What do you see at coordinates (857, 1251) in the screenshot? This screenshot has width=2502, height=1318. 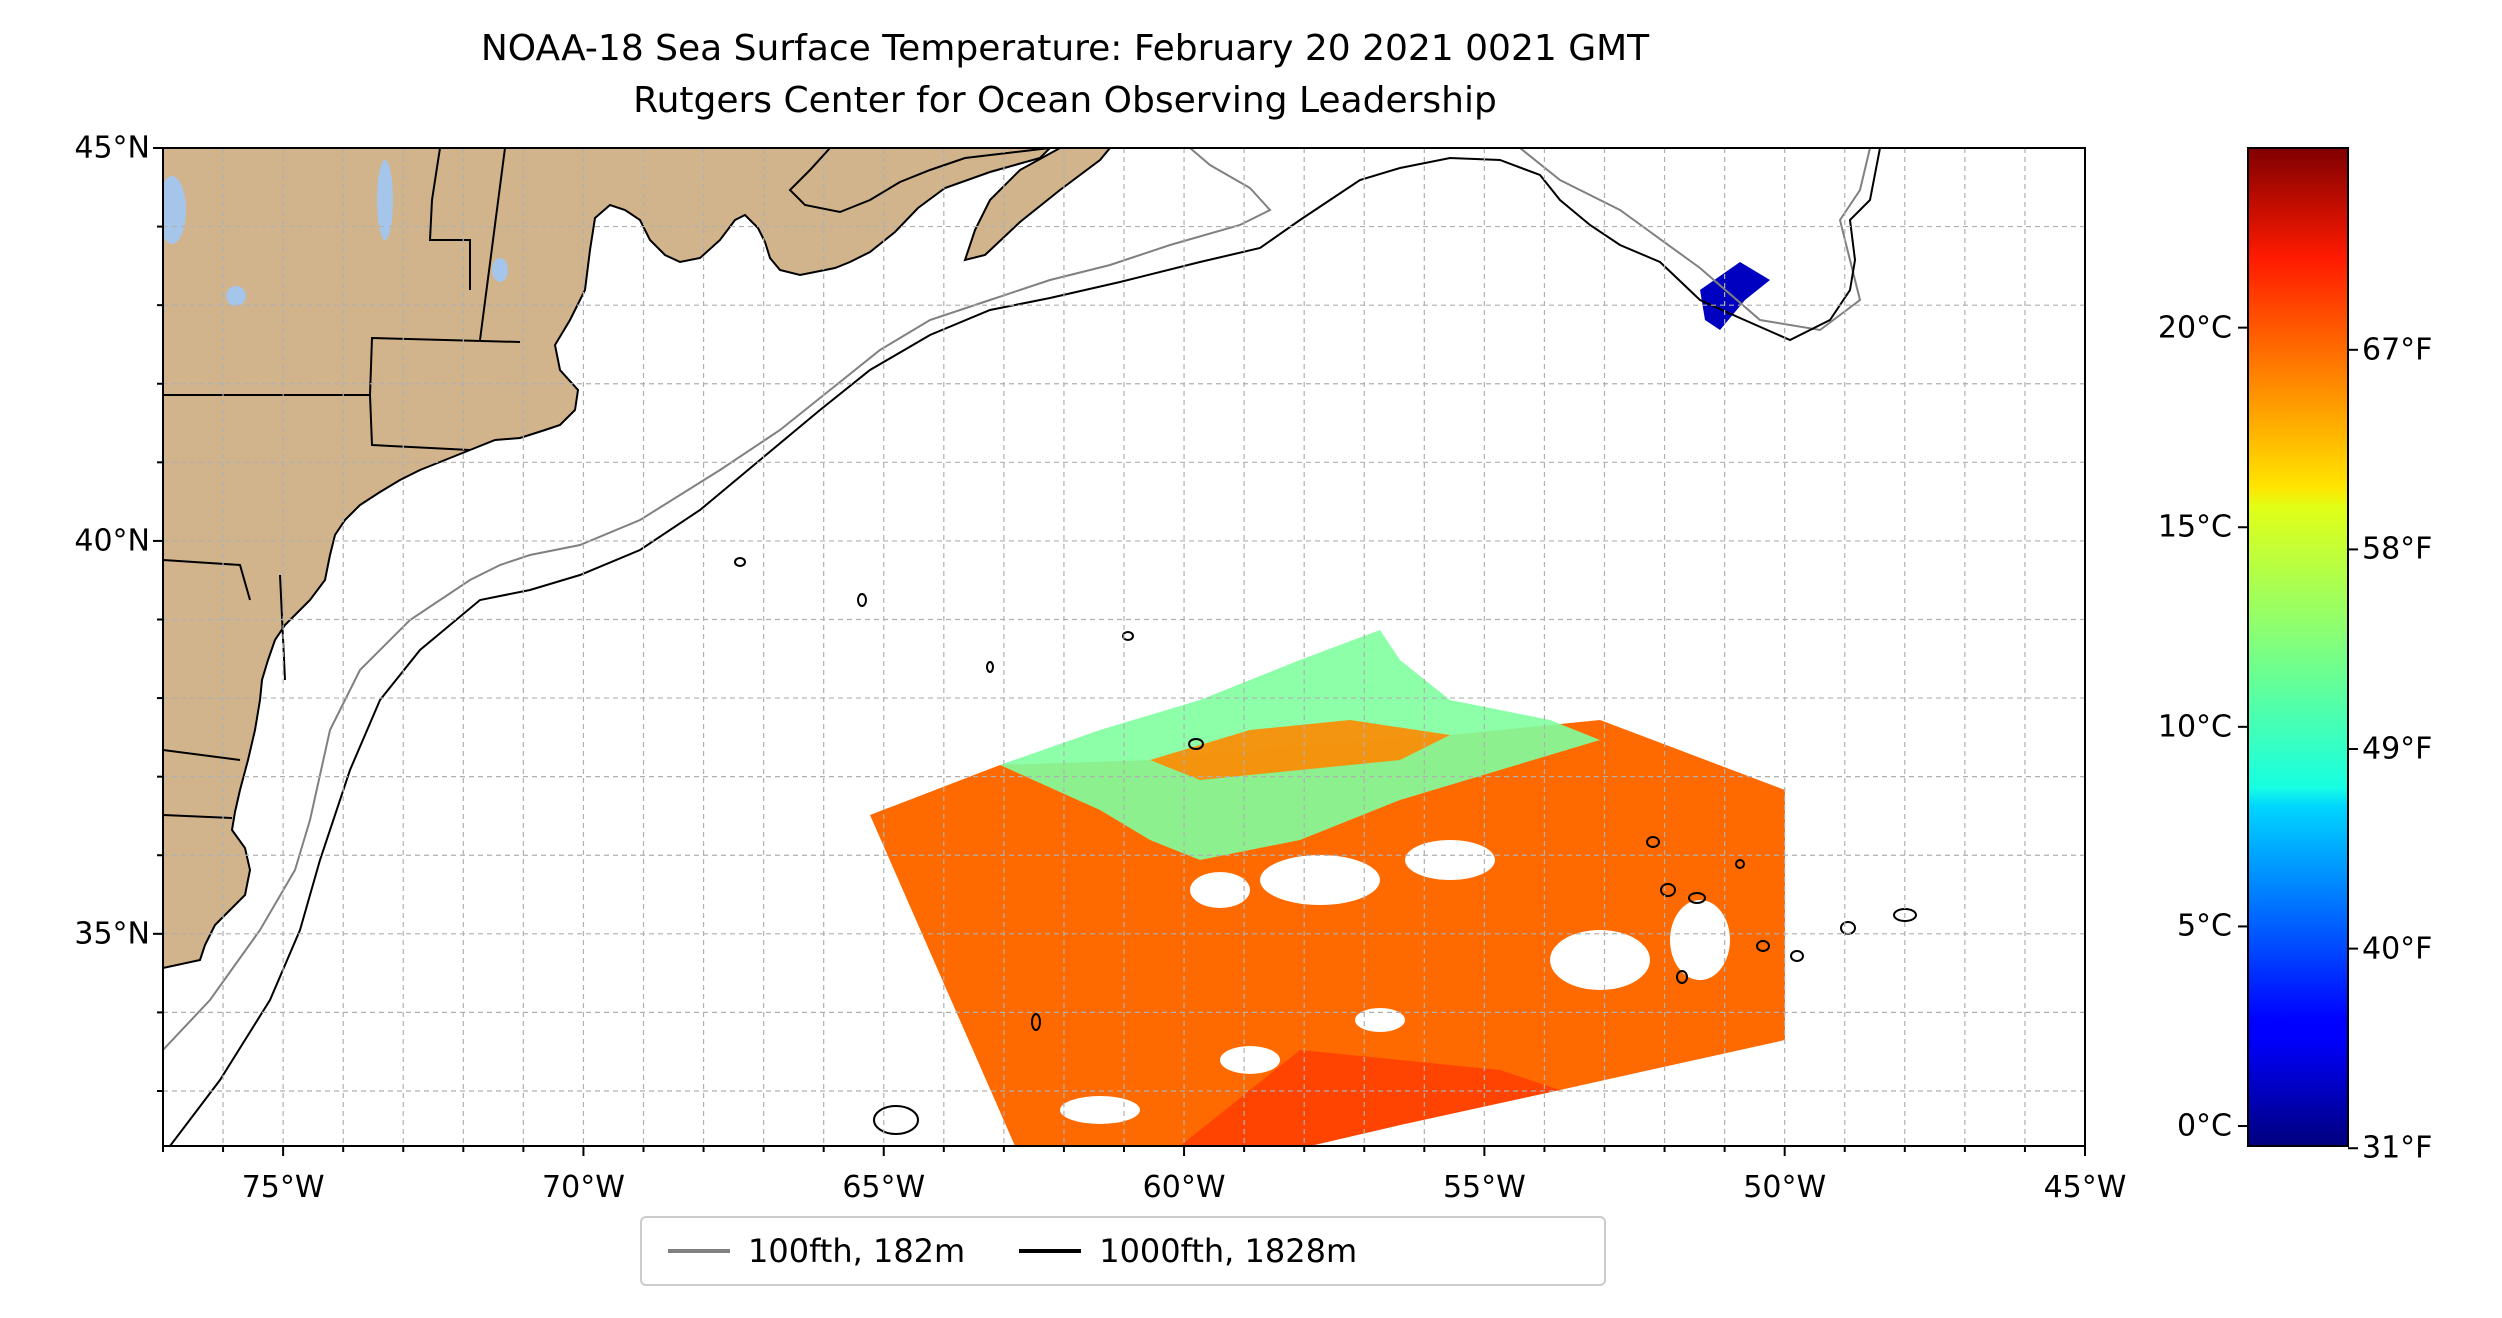 I see `legend-label-100fth: 100fth, 182m` at bounding box center [857, 1251].